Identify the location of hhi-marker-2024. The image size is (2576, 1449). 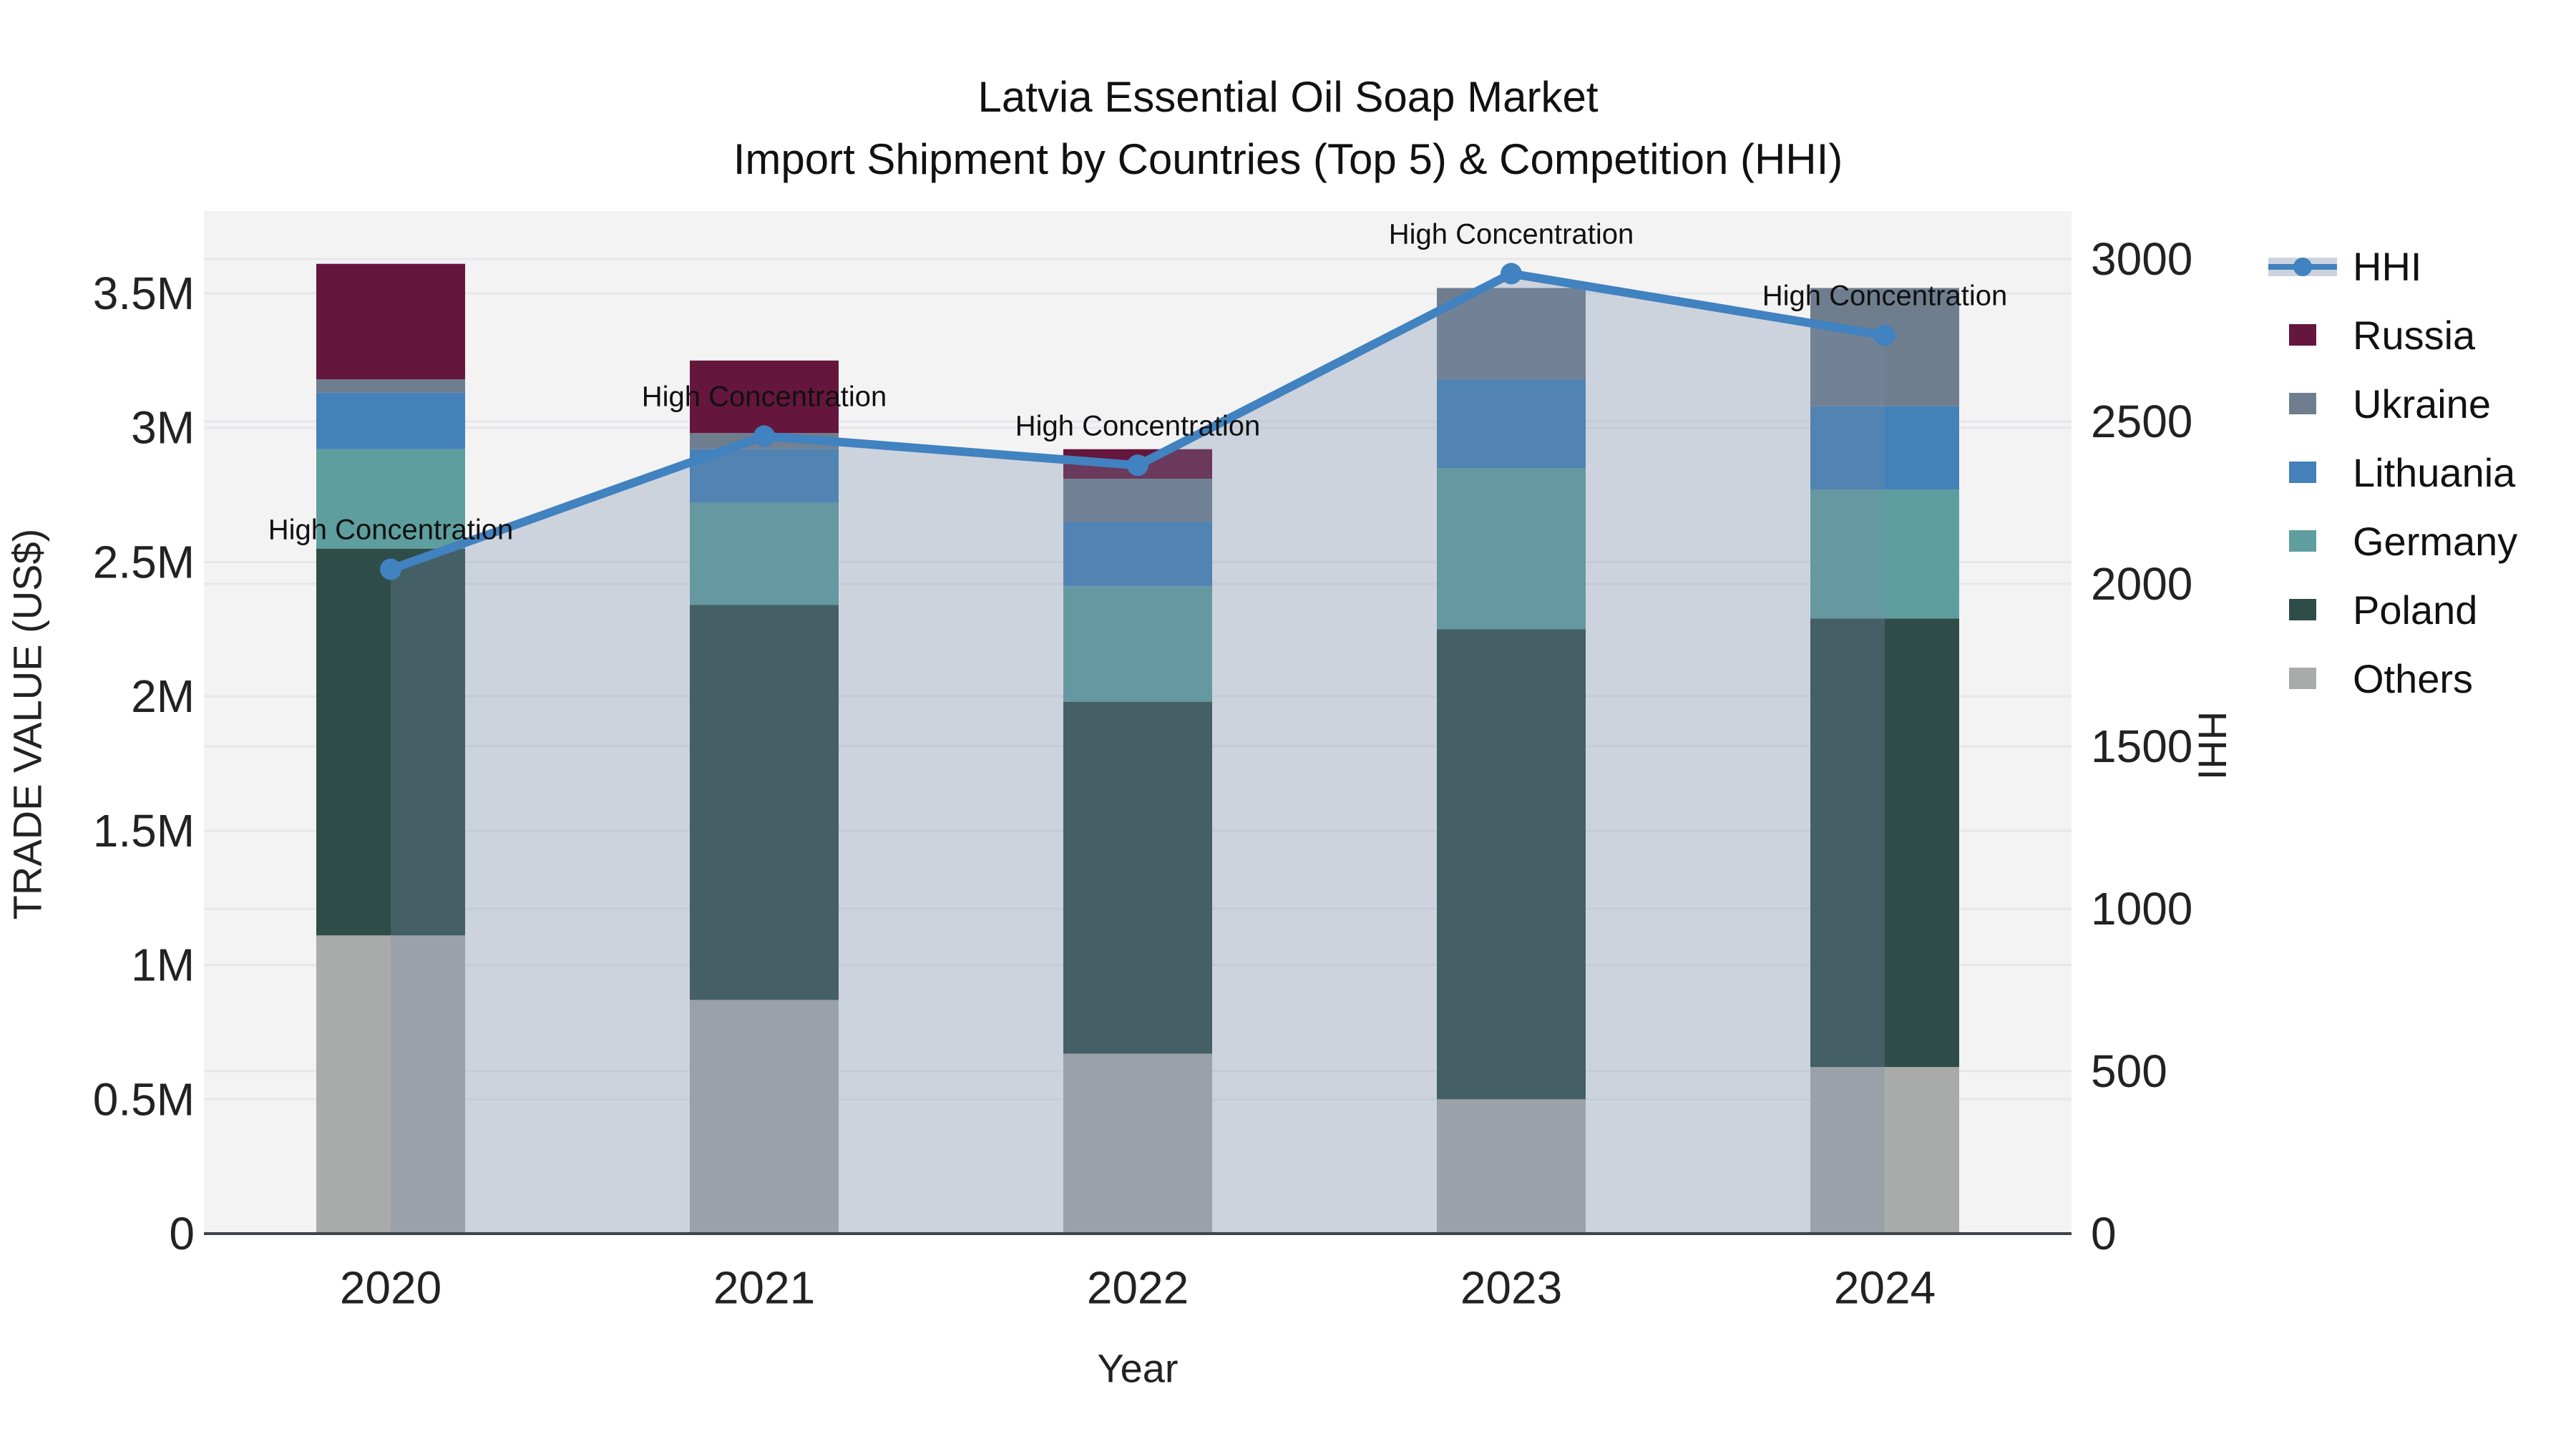
(1885, 335).